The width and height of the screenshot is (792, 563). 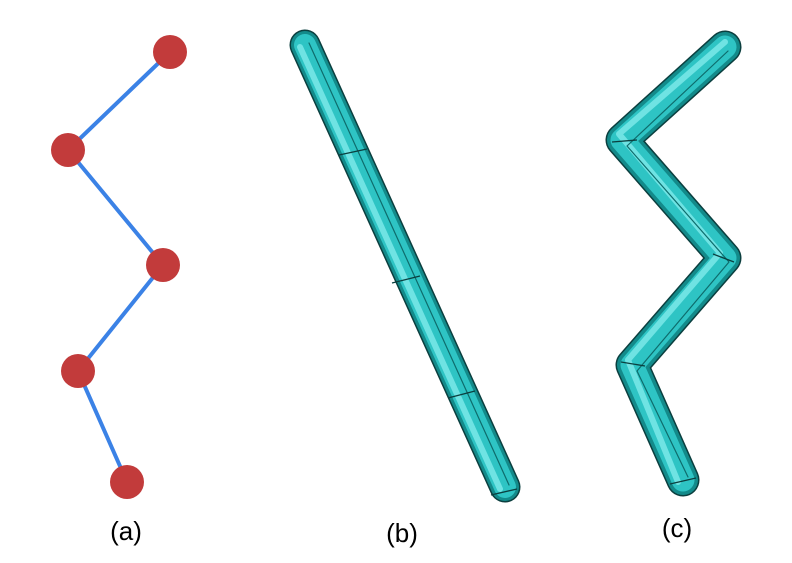 I want to click on panel-label-c: (c), so click(x=677, y=528).